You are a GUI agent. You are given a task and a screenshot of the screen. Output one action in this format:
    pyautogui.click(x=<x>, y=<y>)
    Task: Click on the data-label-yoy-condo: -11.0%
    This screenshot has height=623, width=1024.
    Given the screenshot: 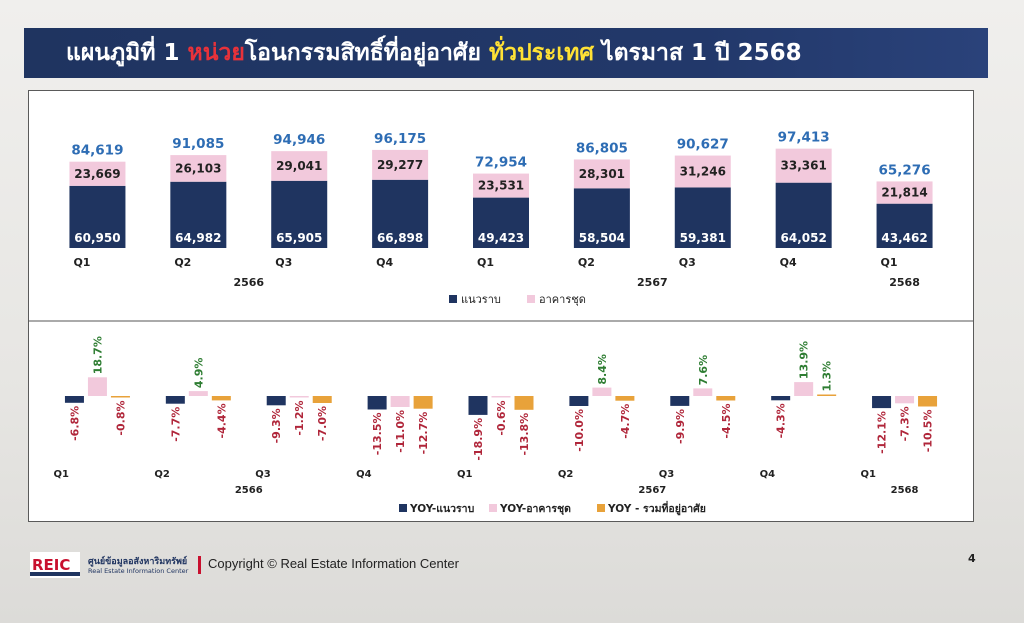 What is the action you would take?
    pyautogui.click(x=400, y=431)
    